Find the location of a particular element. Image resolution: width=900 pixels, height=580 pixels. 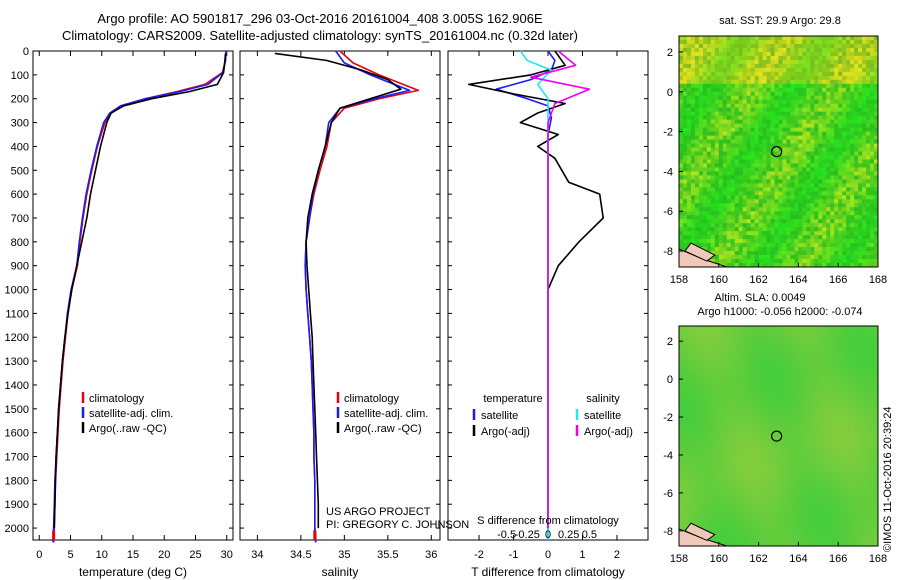

map-x-tick-label: 168 is located at coordinates (878, 280).